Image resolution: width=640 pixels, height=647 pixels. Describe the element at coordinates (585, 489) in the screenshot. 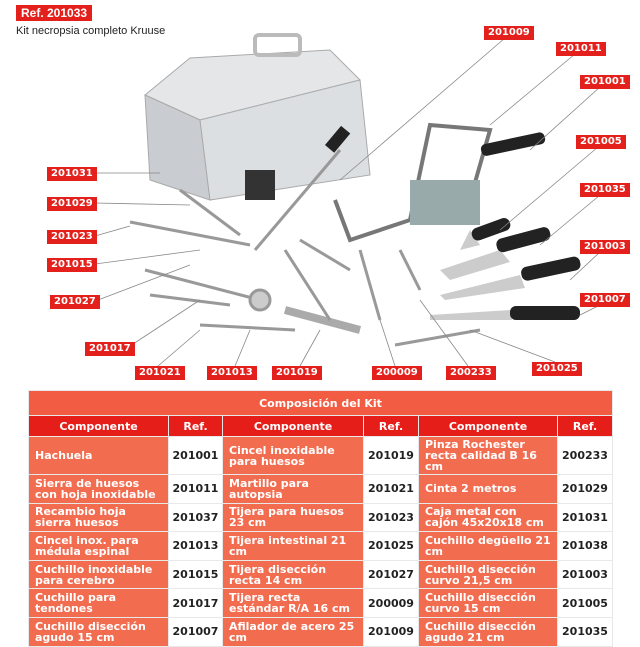

I see `ref-cell: 201029` at that location.